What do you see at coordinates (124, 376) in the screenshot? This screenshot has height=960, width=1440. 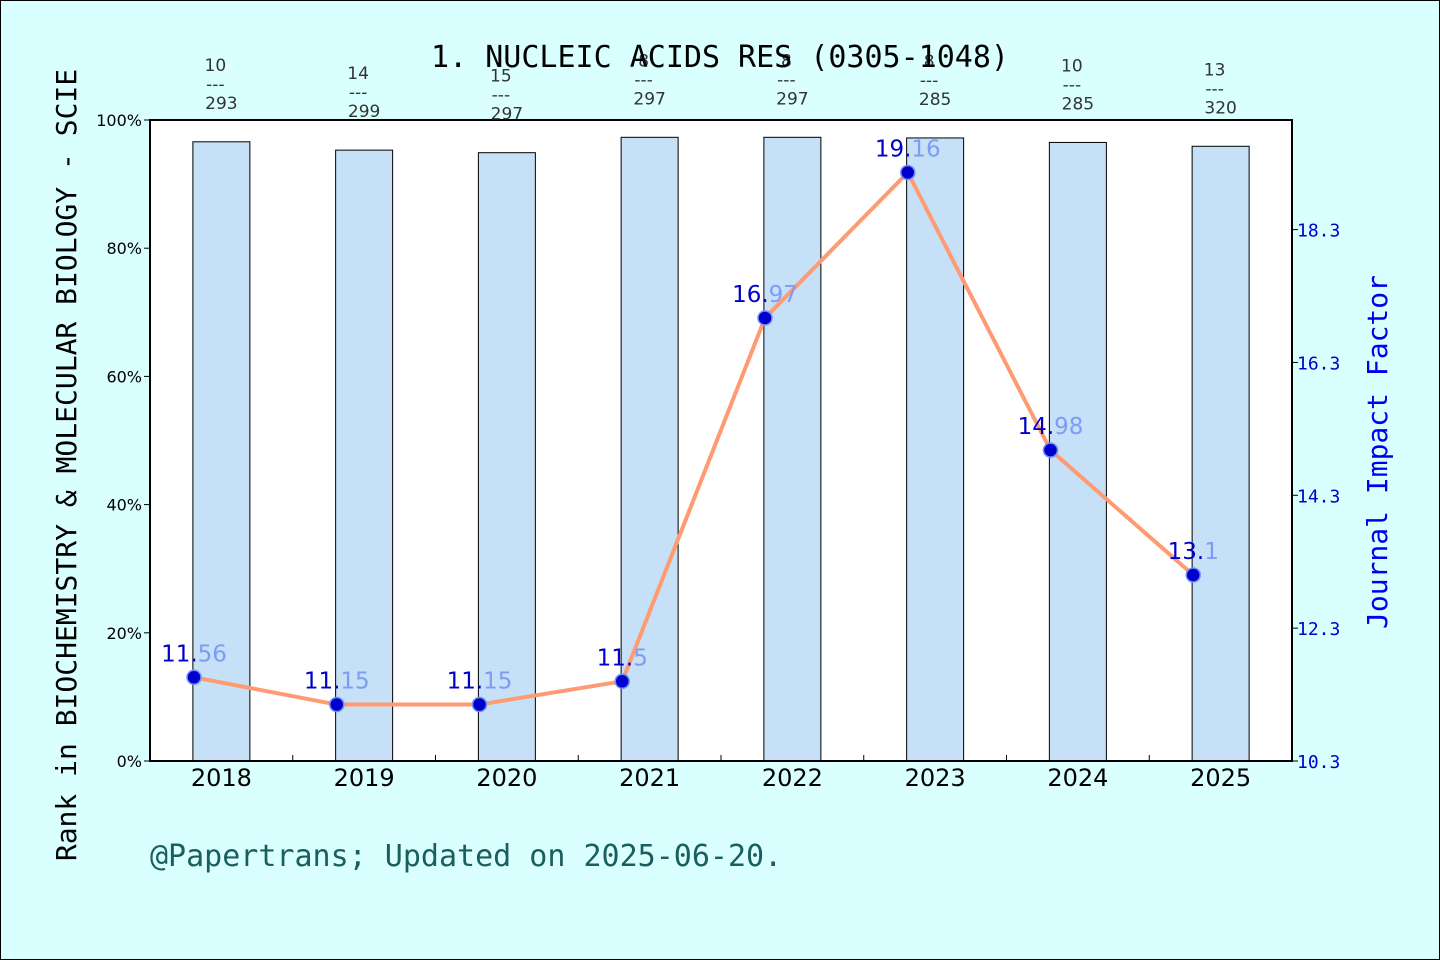 I see `y-left-tick-label: 60%` at bounding box center [124, 376].